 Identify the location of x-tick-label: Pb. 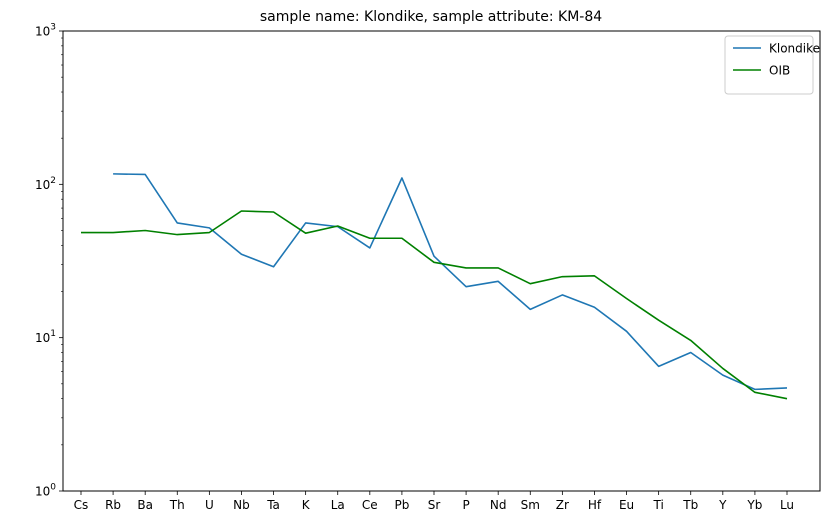
(401, 505).